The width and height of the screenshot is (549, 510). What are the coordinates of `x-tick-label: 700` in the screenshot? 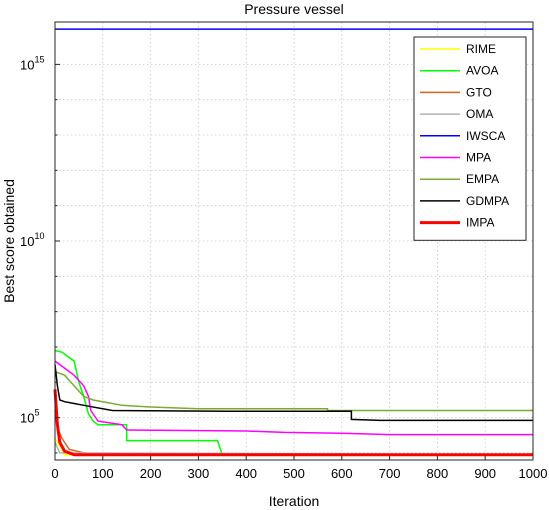 It's located at (390, 473).